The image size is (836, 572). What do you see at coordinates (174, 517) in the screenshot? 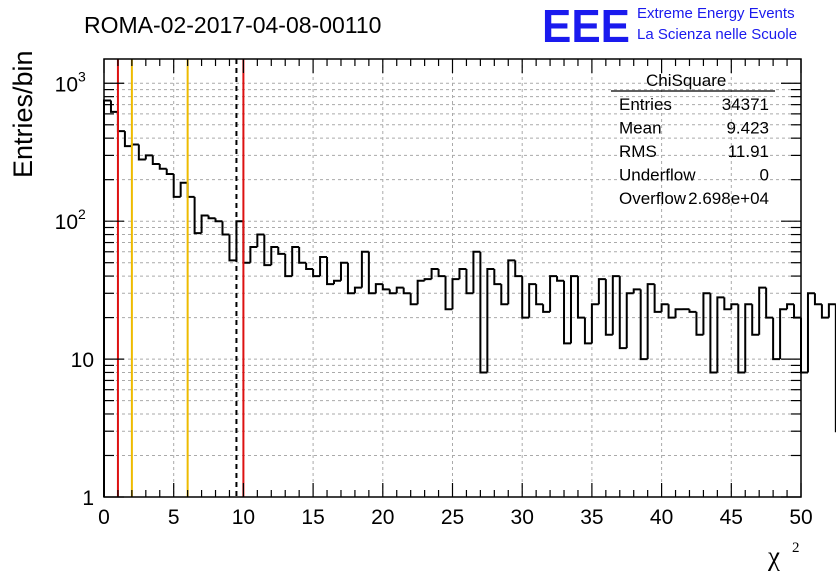
I see `x-tick-label: 5` at bounding box center [174, 517].